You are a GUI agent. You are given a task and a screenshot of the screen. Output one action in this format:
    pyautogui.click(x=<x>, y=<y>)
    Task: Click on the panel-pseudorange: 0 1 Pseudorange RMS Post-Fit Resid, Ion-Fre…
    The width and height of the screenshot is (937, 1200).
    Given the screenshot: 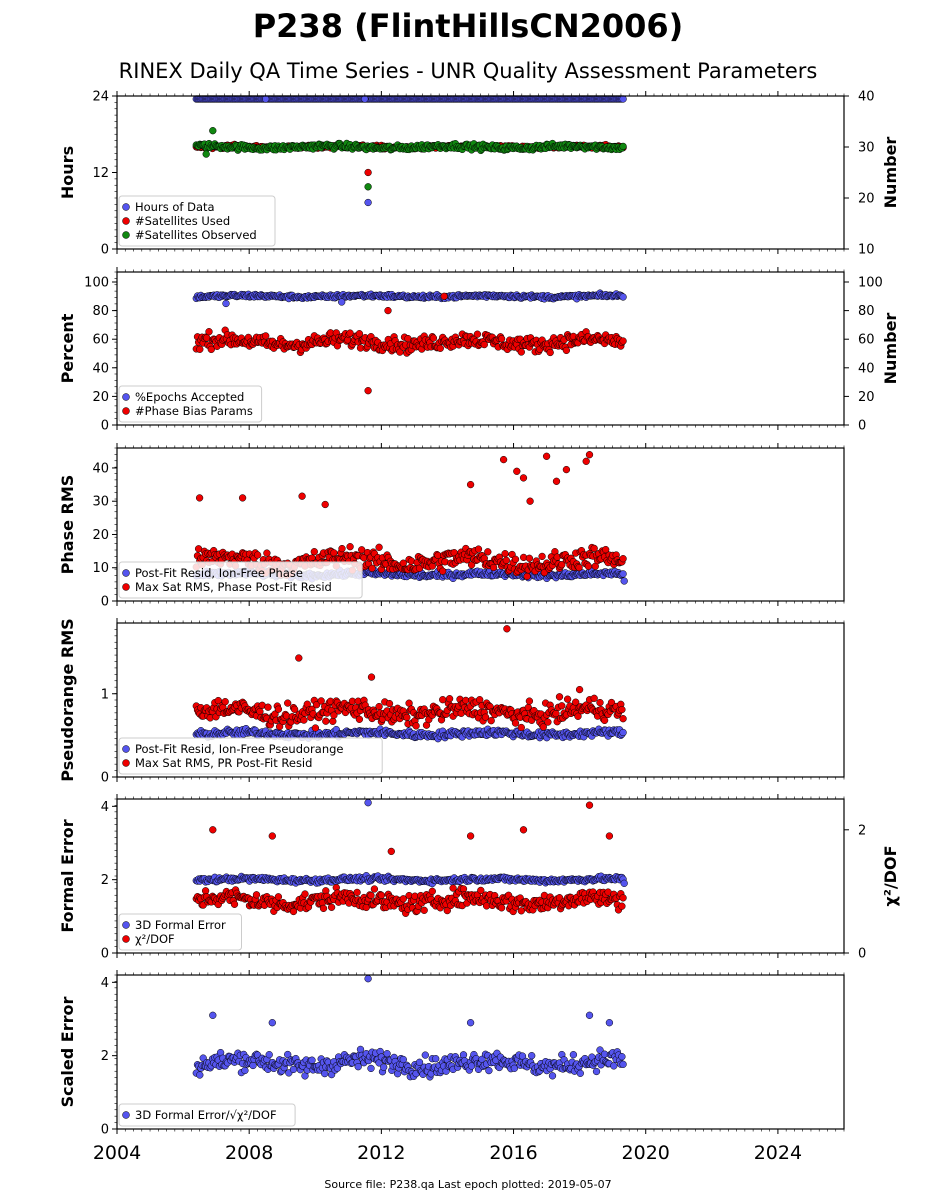 What is the action you would take?
    pyautogui.click(x=451, y=702)
    